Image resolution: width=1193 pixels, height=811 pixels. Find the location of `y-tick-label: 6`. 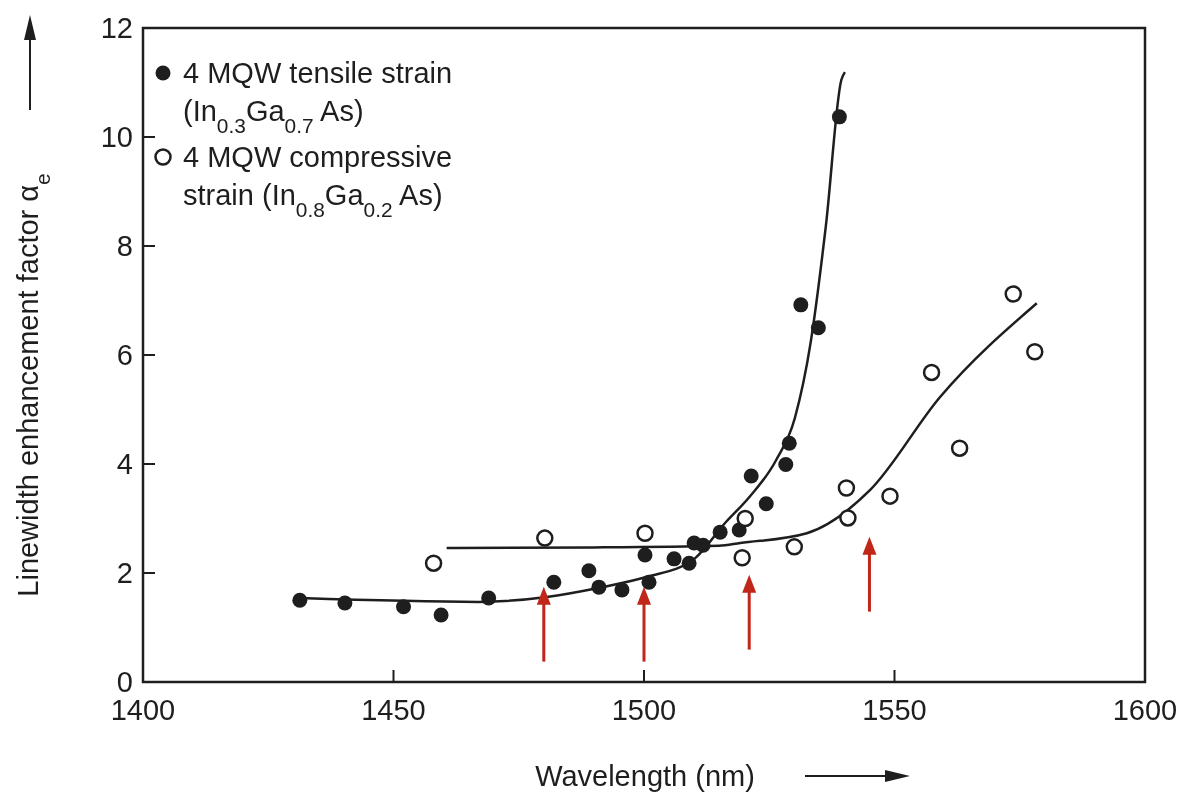

y-tick-label: 6 is located at coordinates (124, 355).